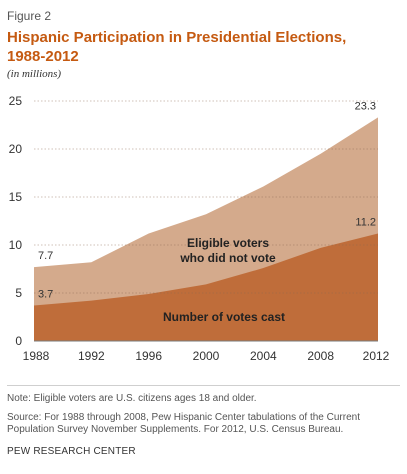 Image resolution: width=407 pixels, height=474 pixels. Describe the element at coordinates (29, 16) in the screenshot. I see `figure-label: Figure 2` at that location.